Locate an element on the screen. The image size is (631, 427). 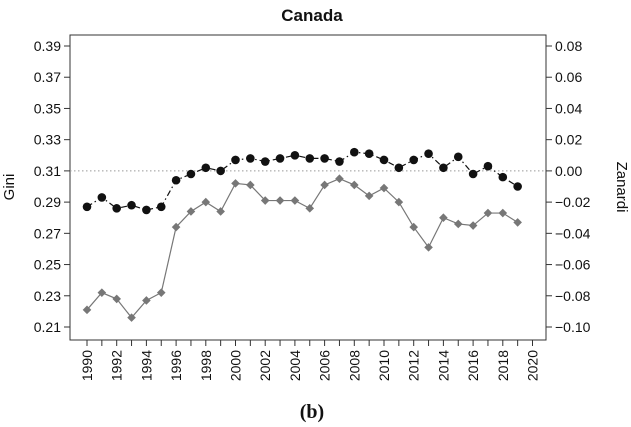
chart-title: Canada is located at coordinates (312, 15).